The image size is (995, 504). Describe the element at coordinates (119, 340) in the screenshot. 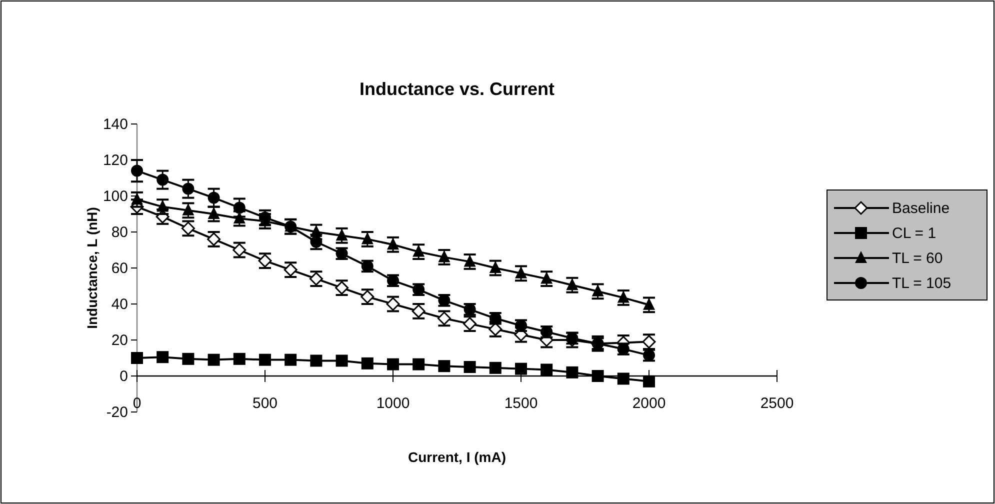

I see `y-tick-label: 20` at that location.